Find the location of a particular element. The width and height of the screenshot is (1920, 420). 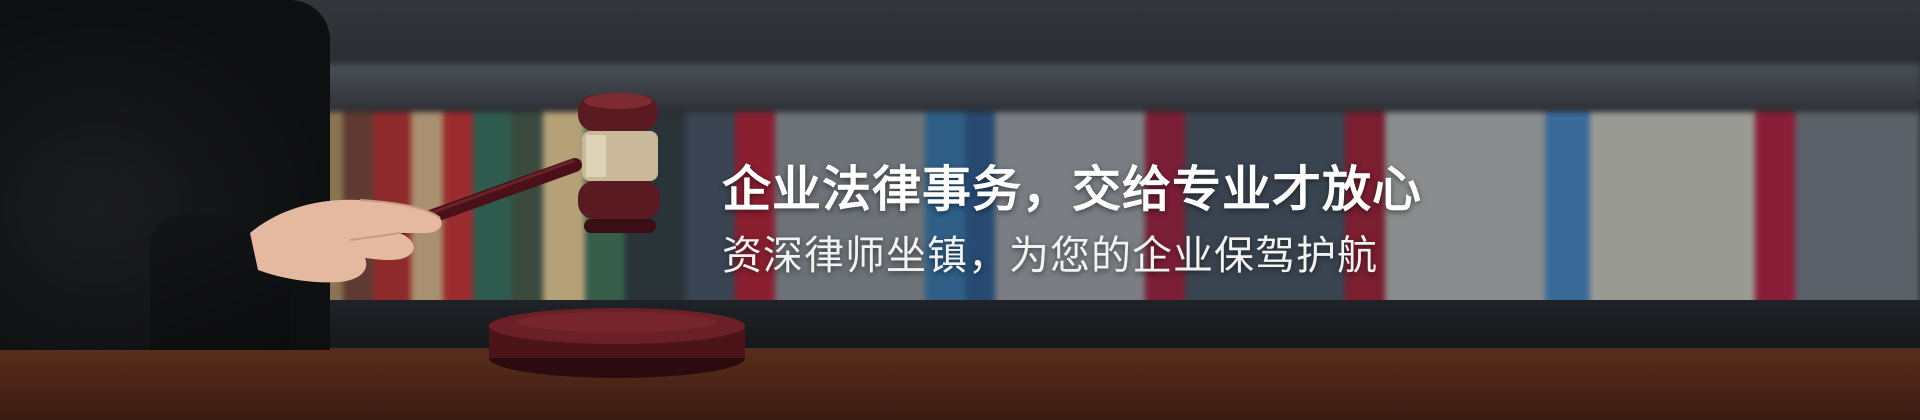

hand-image is located at coordinates (346, 241).